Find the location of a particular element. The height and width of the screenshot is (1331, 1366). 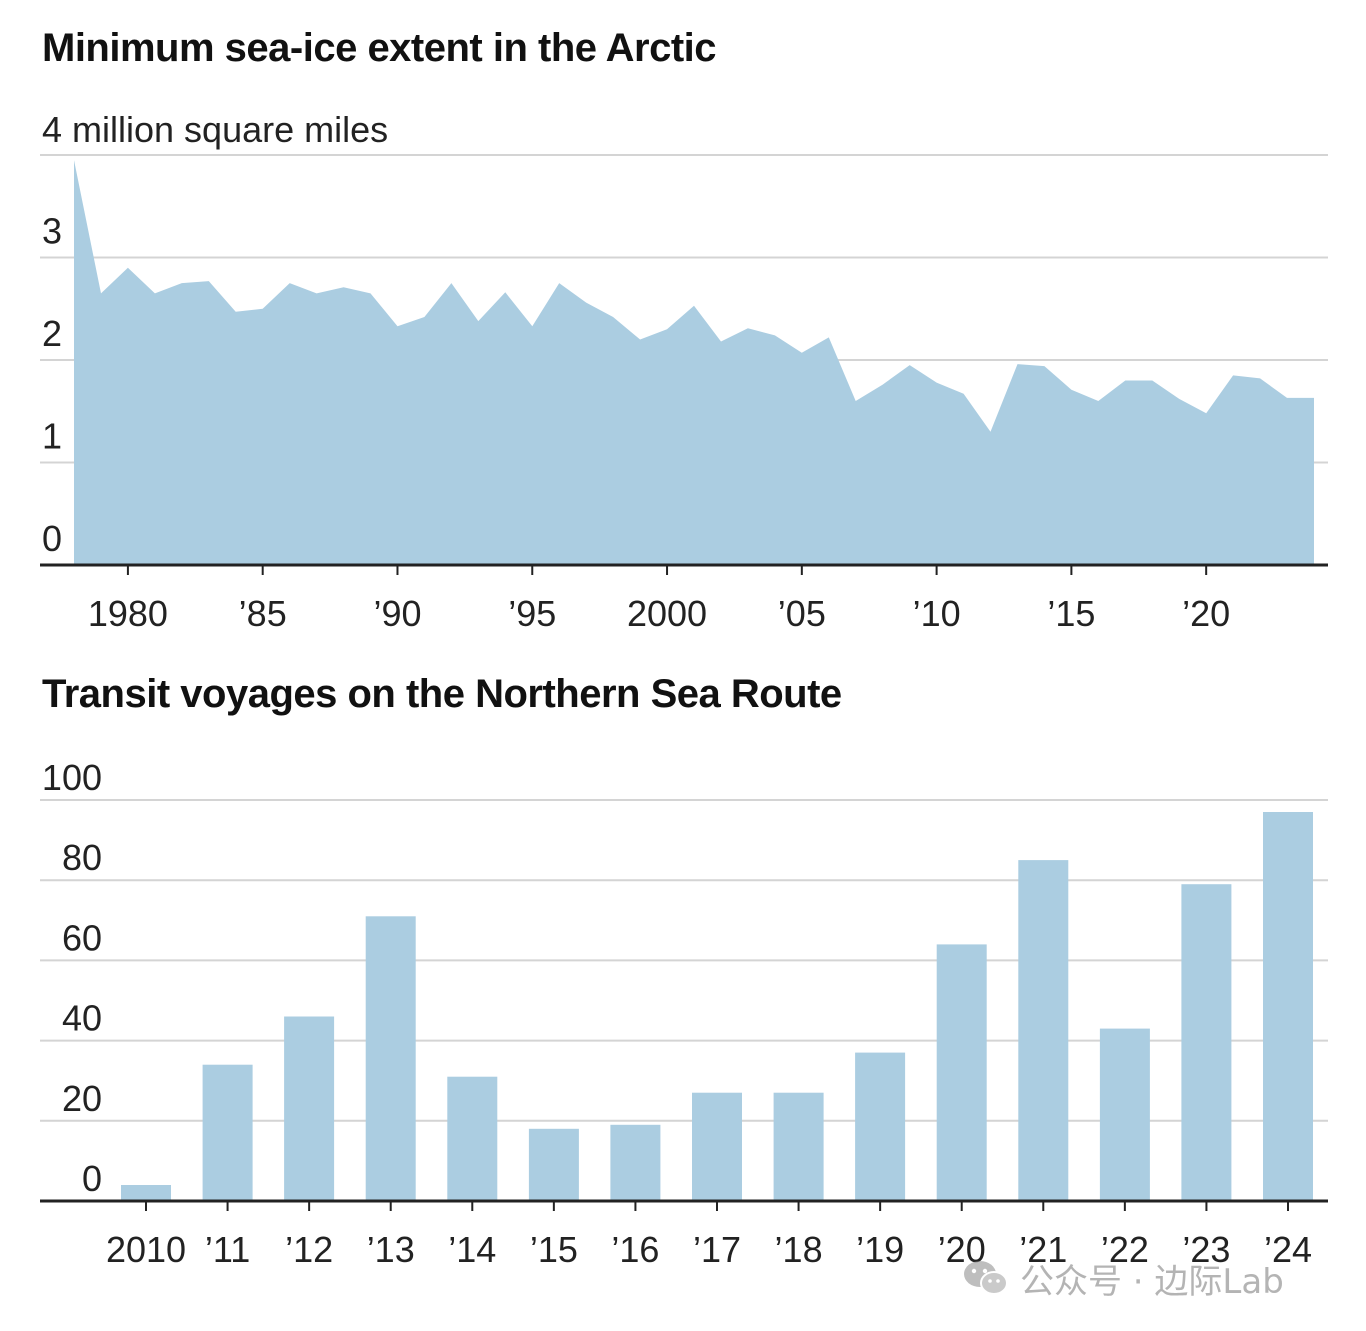

sea-ice-y-tick-label: 0 is located at coordinates (52, 538).